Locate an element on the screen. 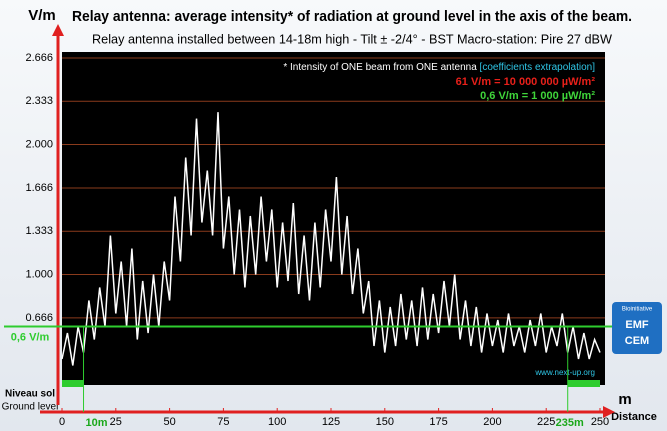 This screenshot has height=431, width=667. source: www.next-up.org is located at coordinates (564, 372).